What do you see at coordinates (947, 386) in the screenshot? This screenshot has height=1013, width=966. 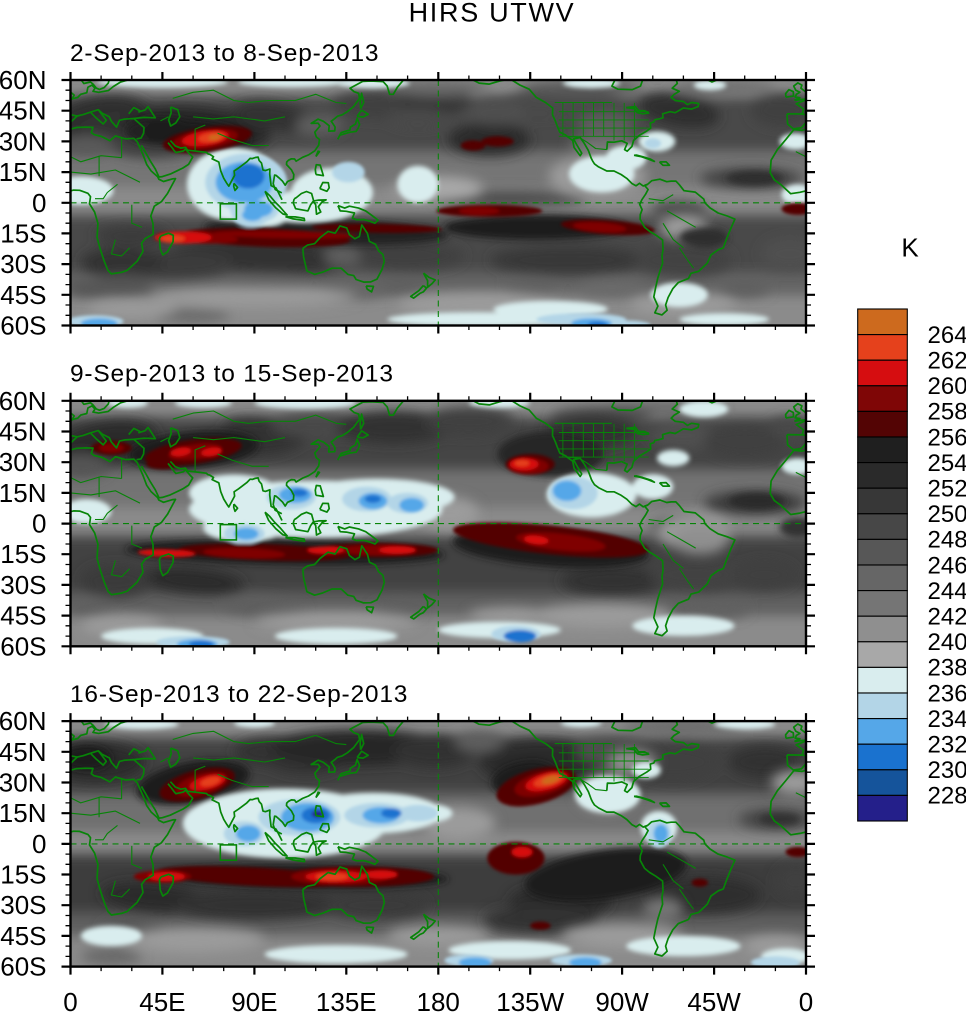 I see `svg-text: 260` at bounding box center [947, 386].